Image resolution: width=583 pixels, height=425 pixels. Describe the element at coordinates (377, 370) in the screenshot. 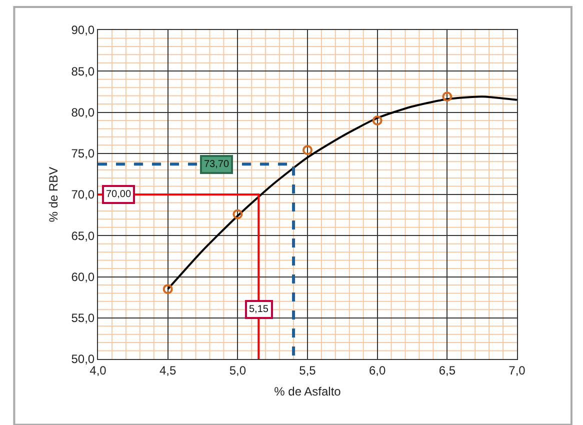

I see `x-tick-label: 6,0` at that location.